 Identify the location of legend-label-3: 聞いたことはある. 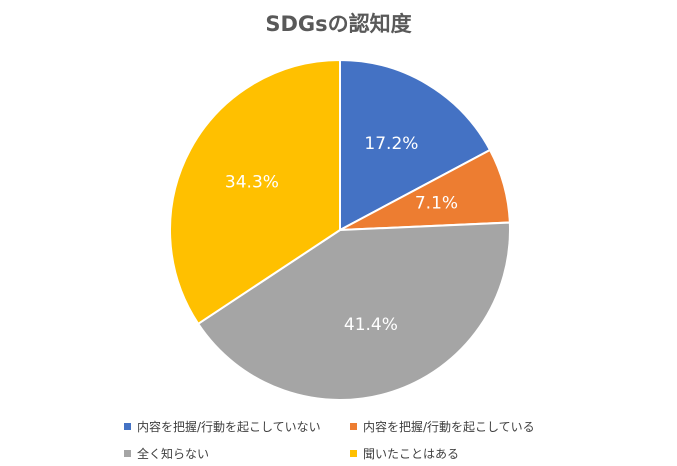
(411, 454).